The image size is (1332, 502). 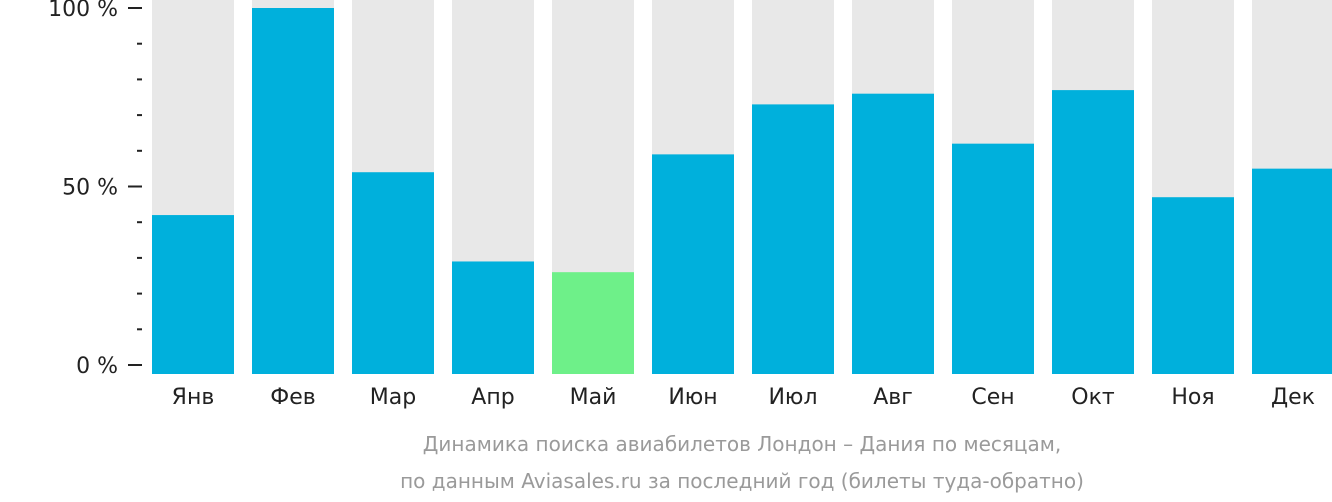 What do you see at coordinates (893, 397) in the screenshot?
I see `x-tick-label: Авг` at bounding box center [893, 397].